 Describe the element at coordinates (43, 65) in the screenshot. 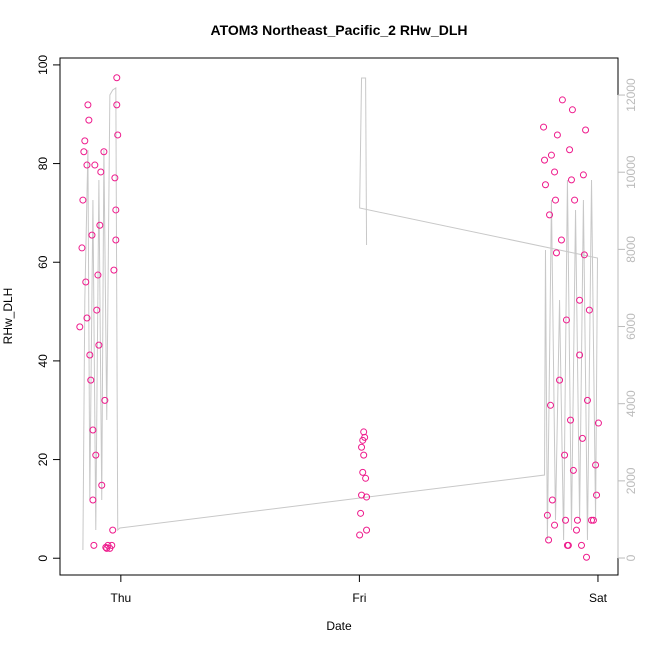

I see `y-tick-label: 100` at that location.